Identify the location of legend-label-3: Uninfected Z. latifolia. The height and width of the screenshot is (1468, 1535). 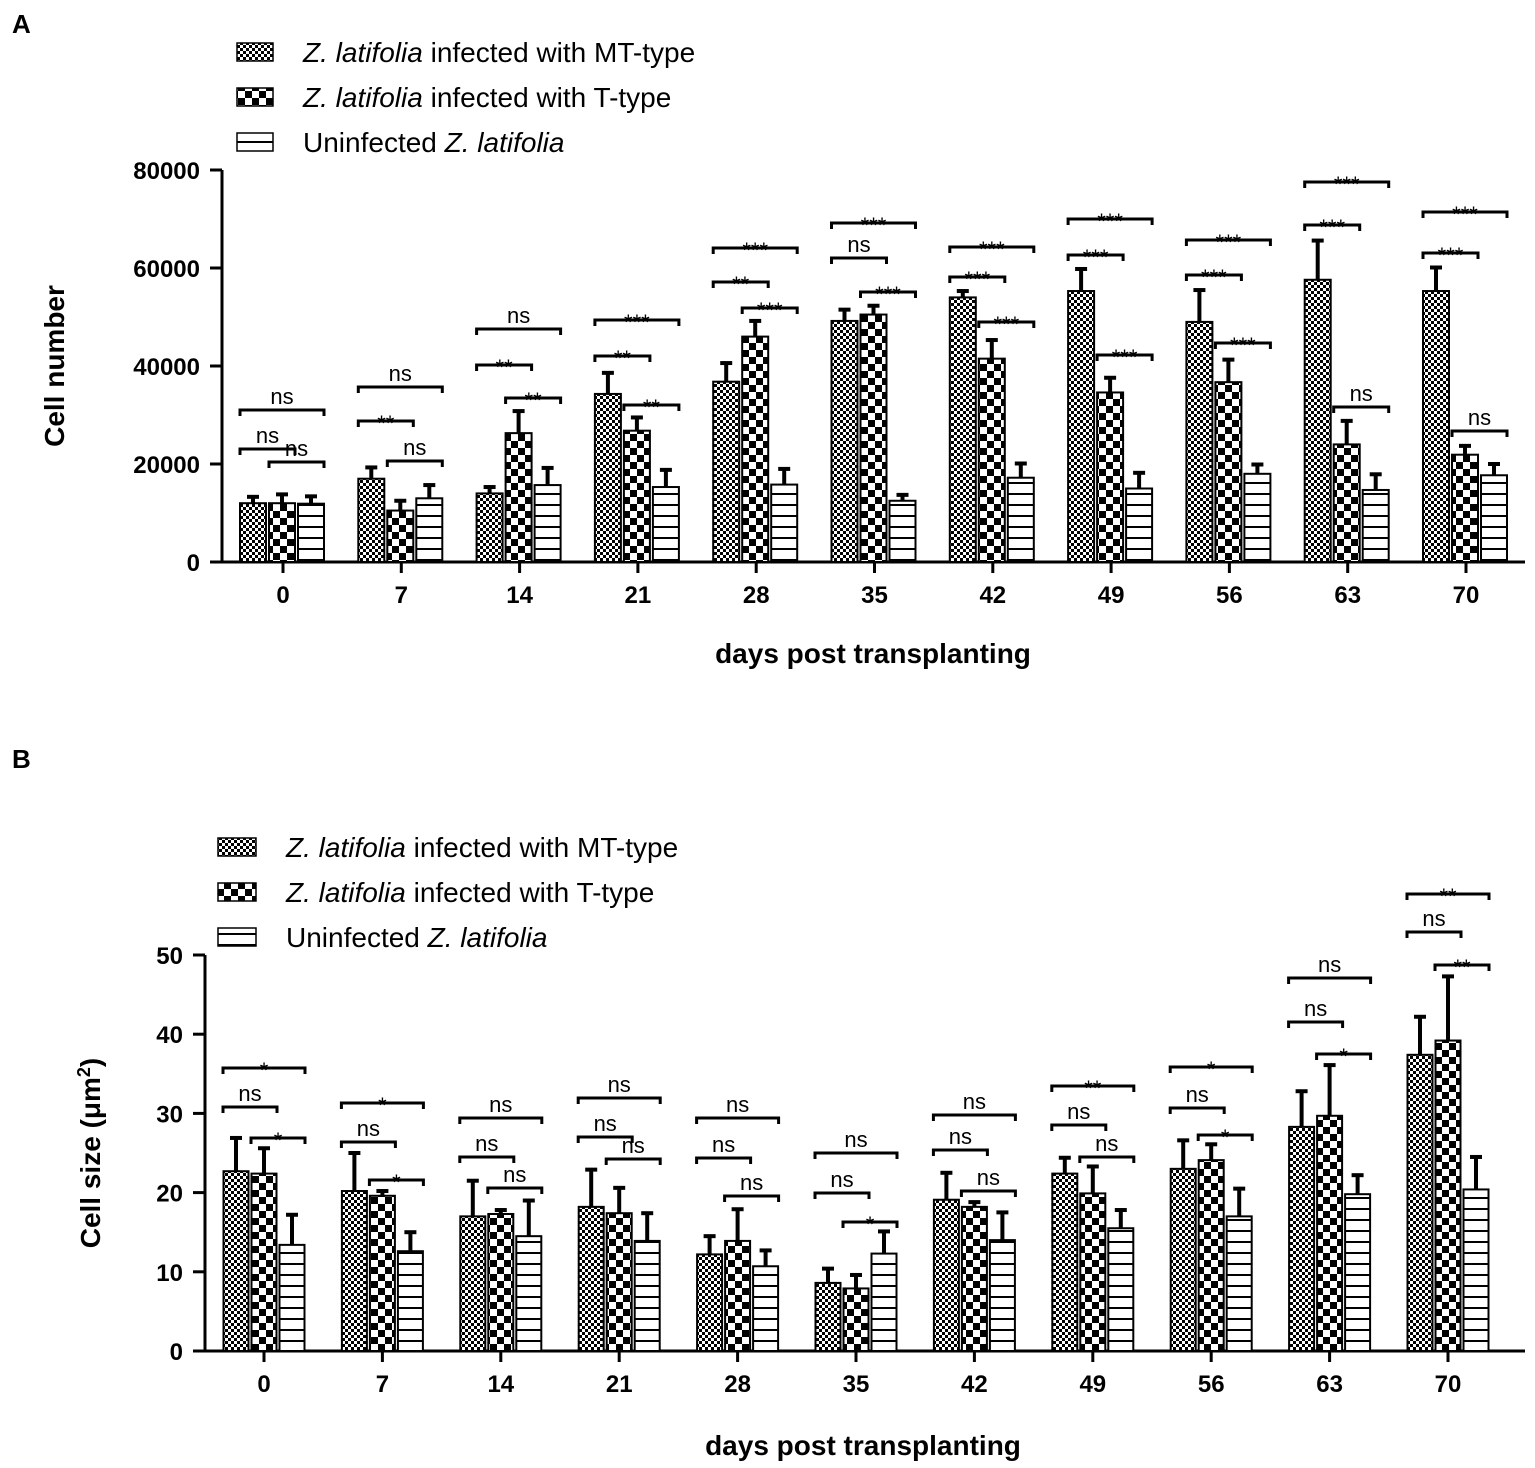
(416, 937).